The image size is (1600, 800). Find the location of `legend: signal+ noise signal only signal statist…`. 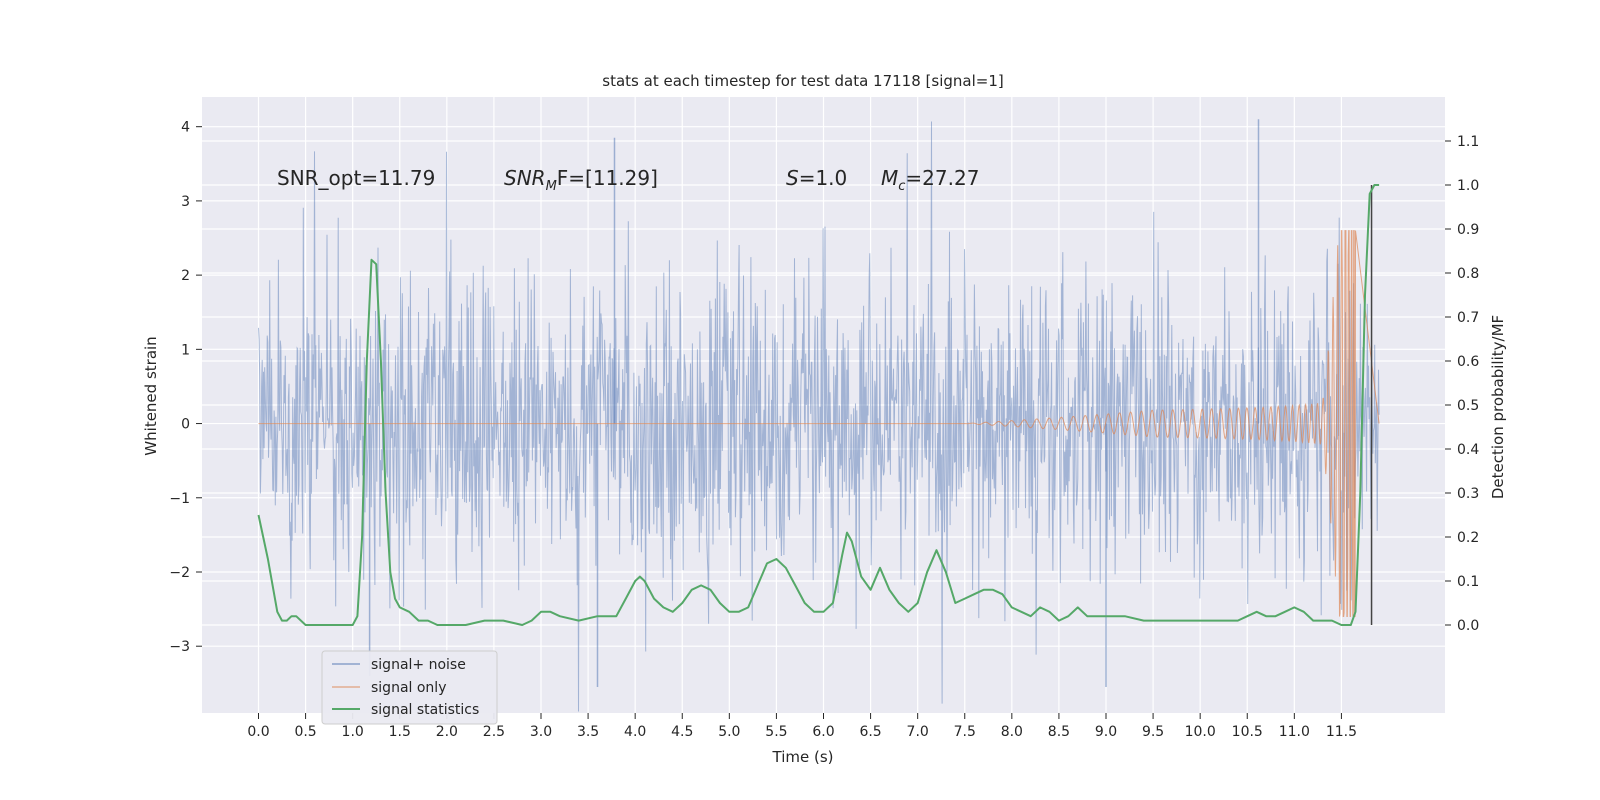

legend: signal+ noise signal only signal statist… is located at coordinates (409, 687).